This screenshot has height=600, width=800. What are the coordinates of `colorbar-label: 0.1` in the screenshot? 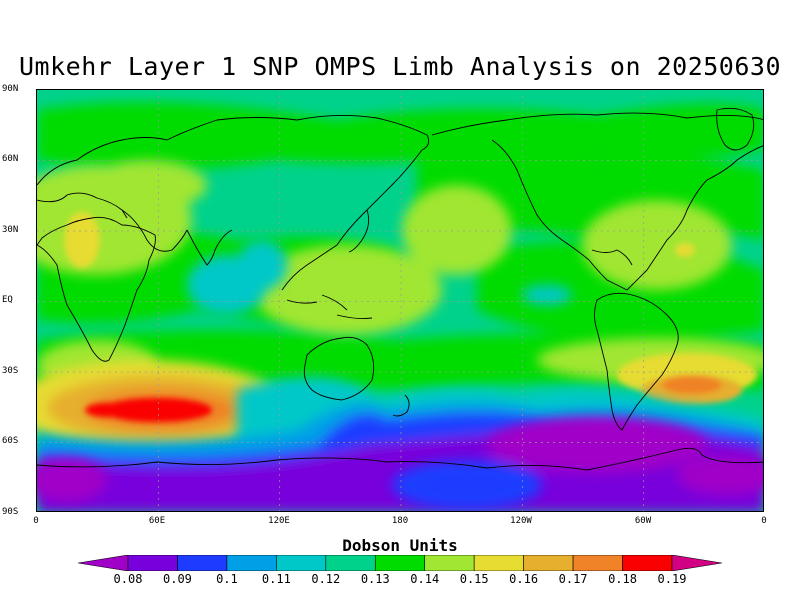 It's located at (227, 579).